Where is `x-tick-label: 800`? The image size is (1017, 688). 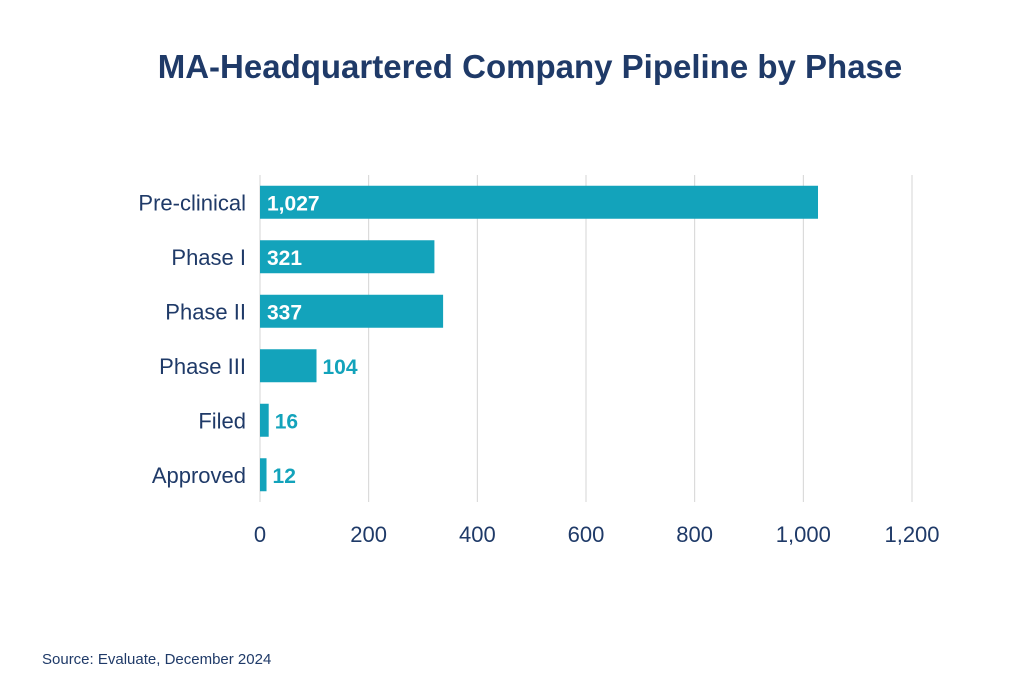 x-tick-label: 800 is located at coordinates (694, 534).